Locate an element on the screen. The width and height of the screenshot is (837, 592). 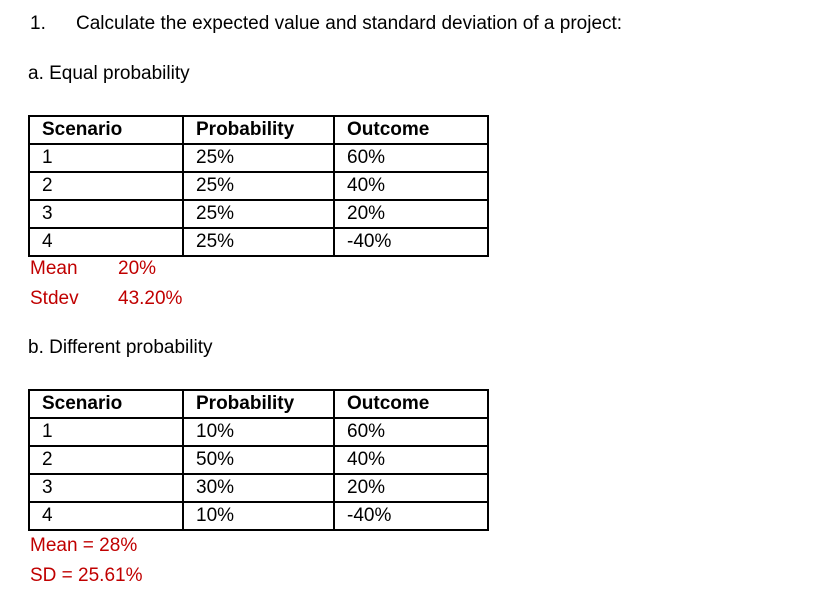
table-row: 3 25% 20% is located at coordinates (258, 214).